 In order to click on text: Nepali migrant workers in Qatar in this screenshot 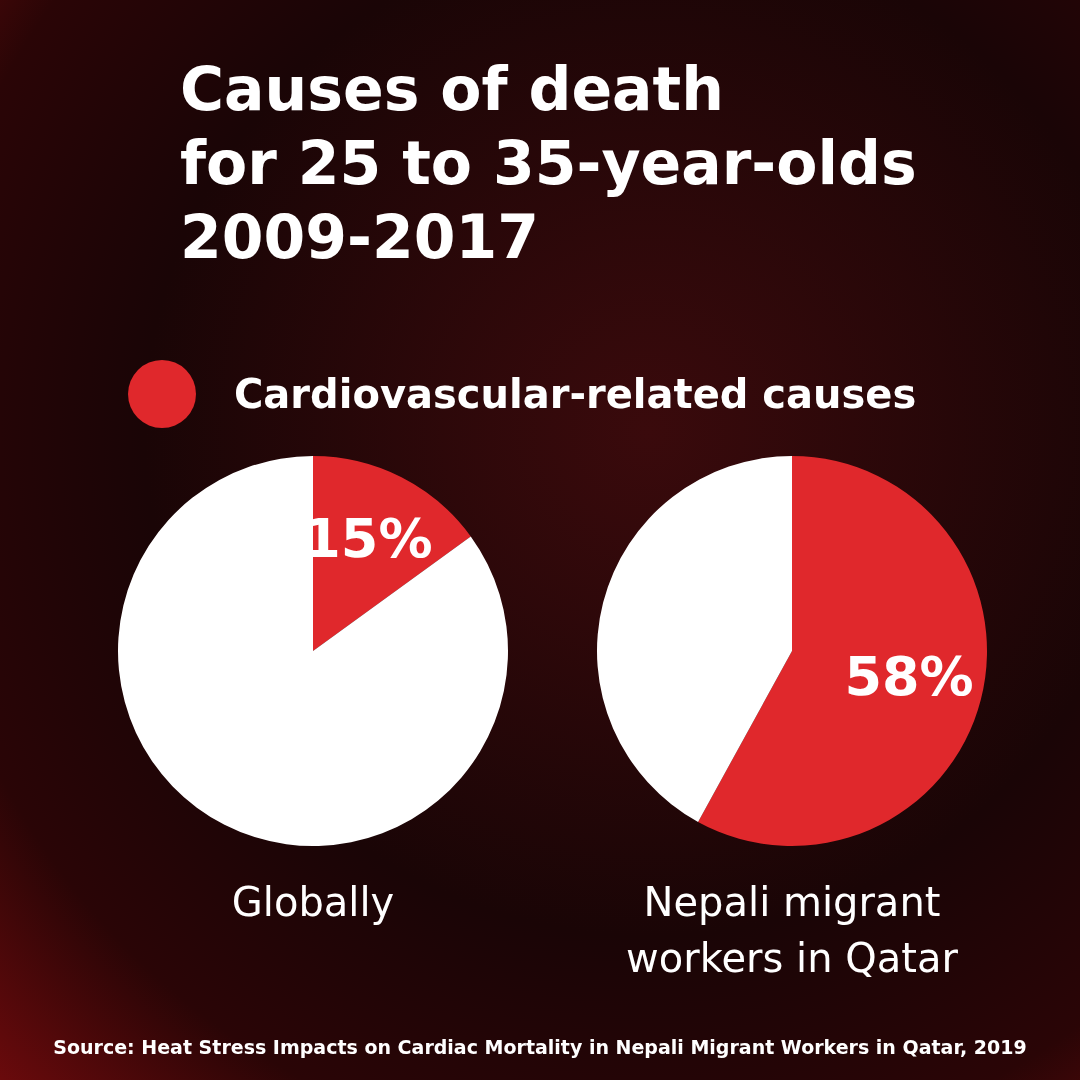, I will do `click(792, 930)`.